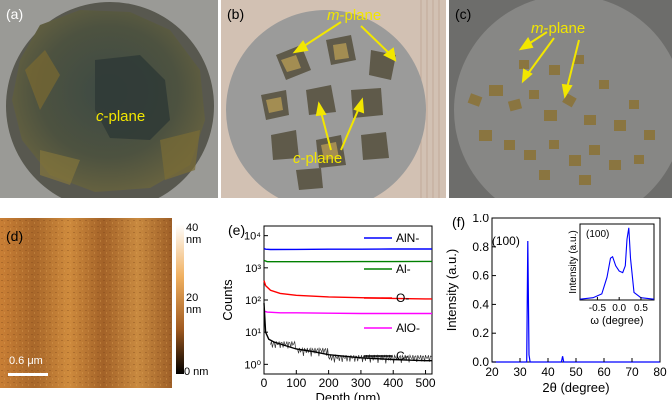 The width and height of the screenshot is (672, 400). What do you see at coordinates (253, 301) in the screenshot?
I see `y-tick-label: 10²` at bounding box center [253, 301].